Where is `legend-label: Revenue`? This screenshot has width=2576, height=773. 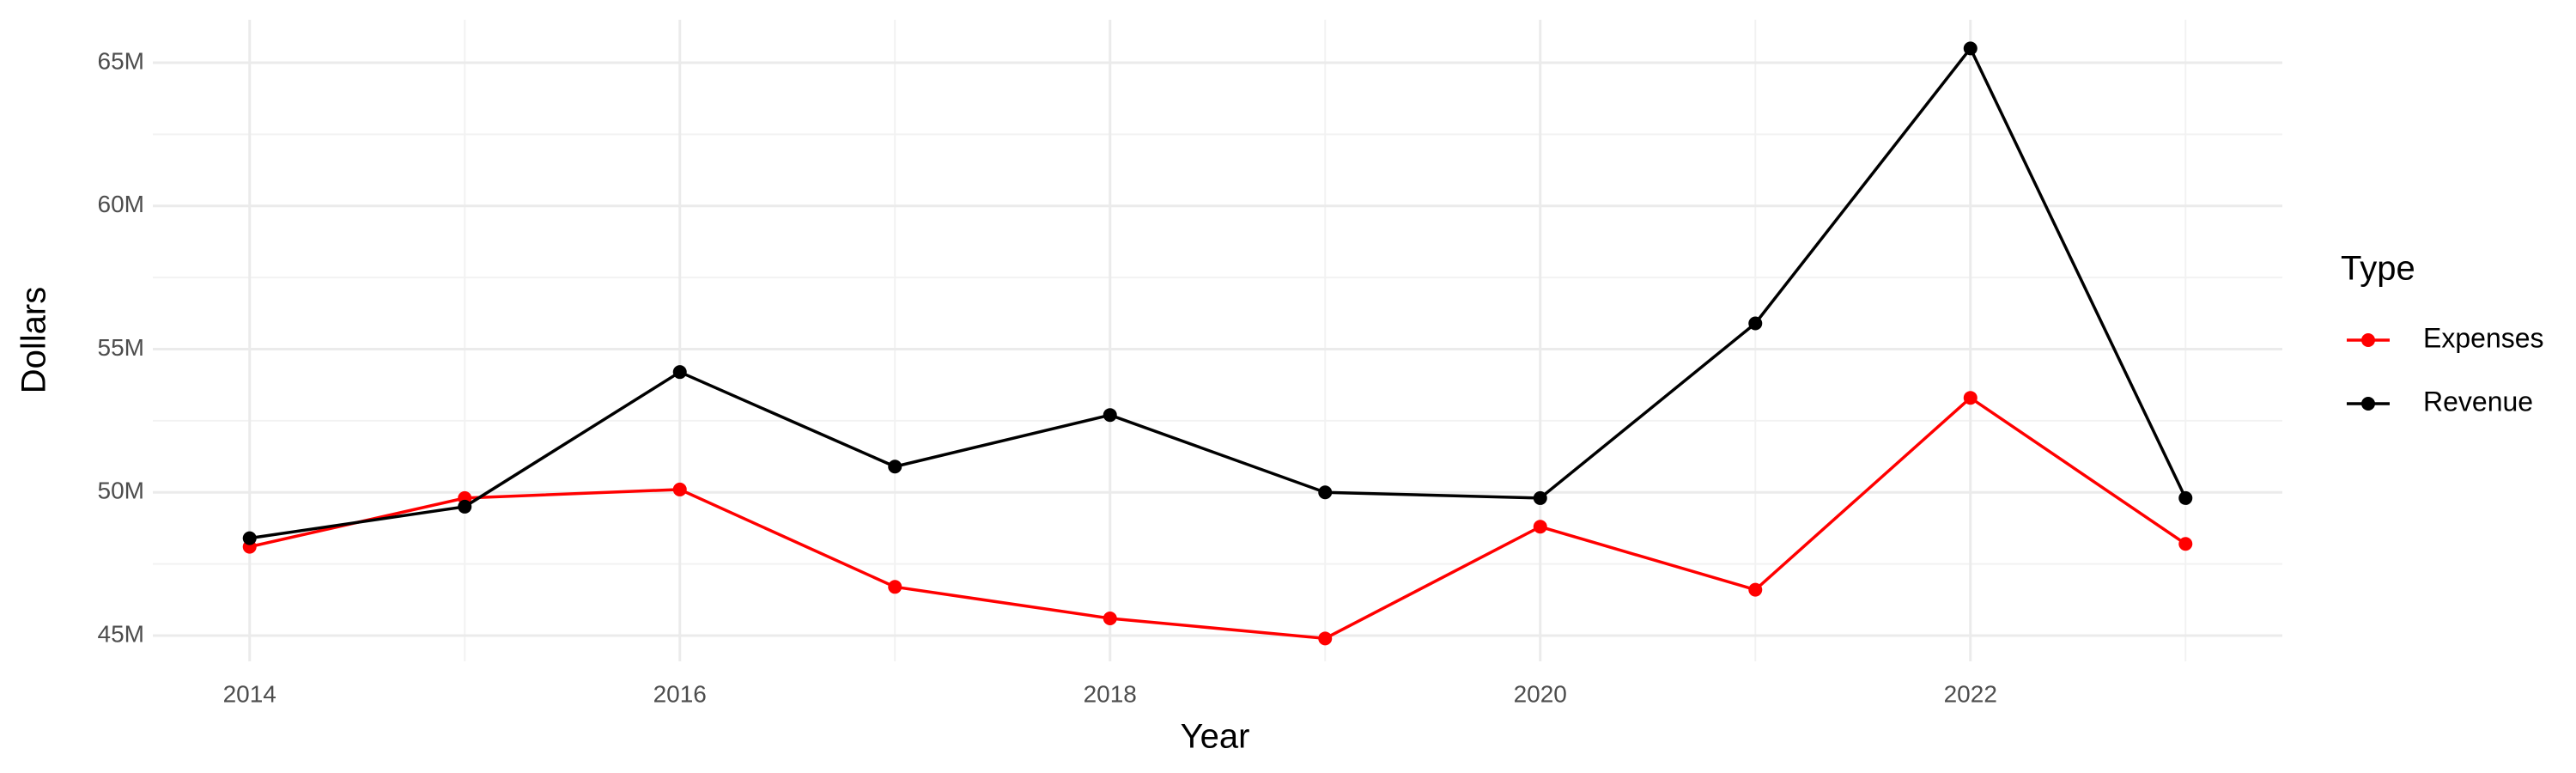 legend-label: Revenue is located at coordinates (2478, 401).